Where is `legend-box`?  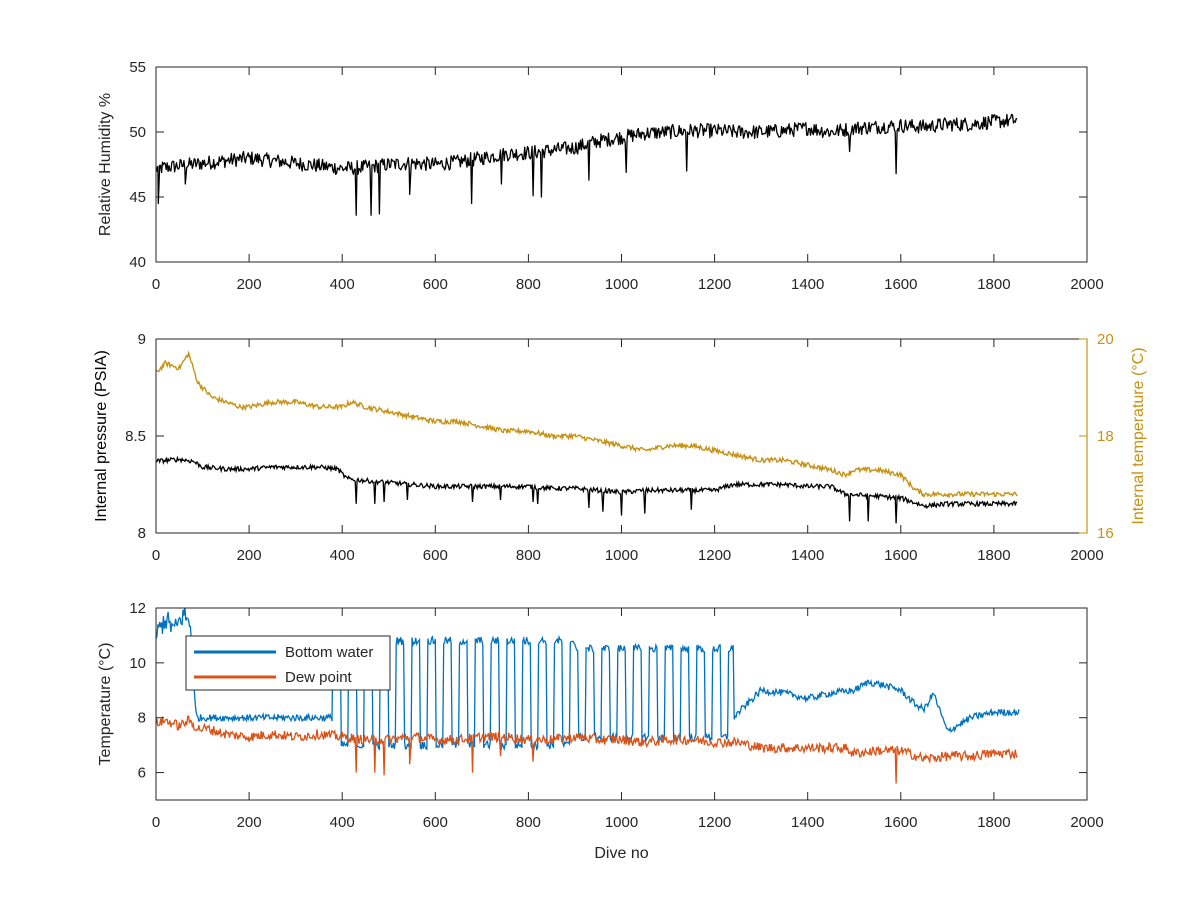
legend-box is located at coordinates (288, 663).